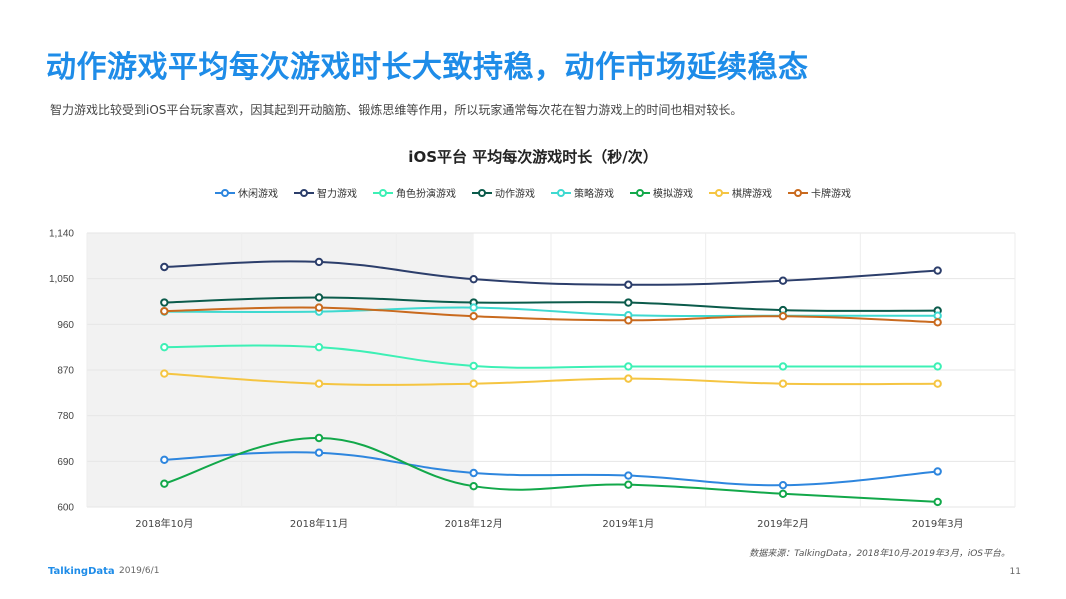  Describe the element at coordinates (474, 523) in the screenshot. I see `x-tick-label: 2018年12月` at that location.